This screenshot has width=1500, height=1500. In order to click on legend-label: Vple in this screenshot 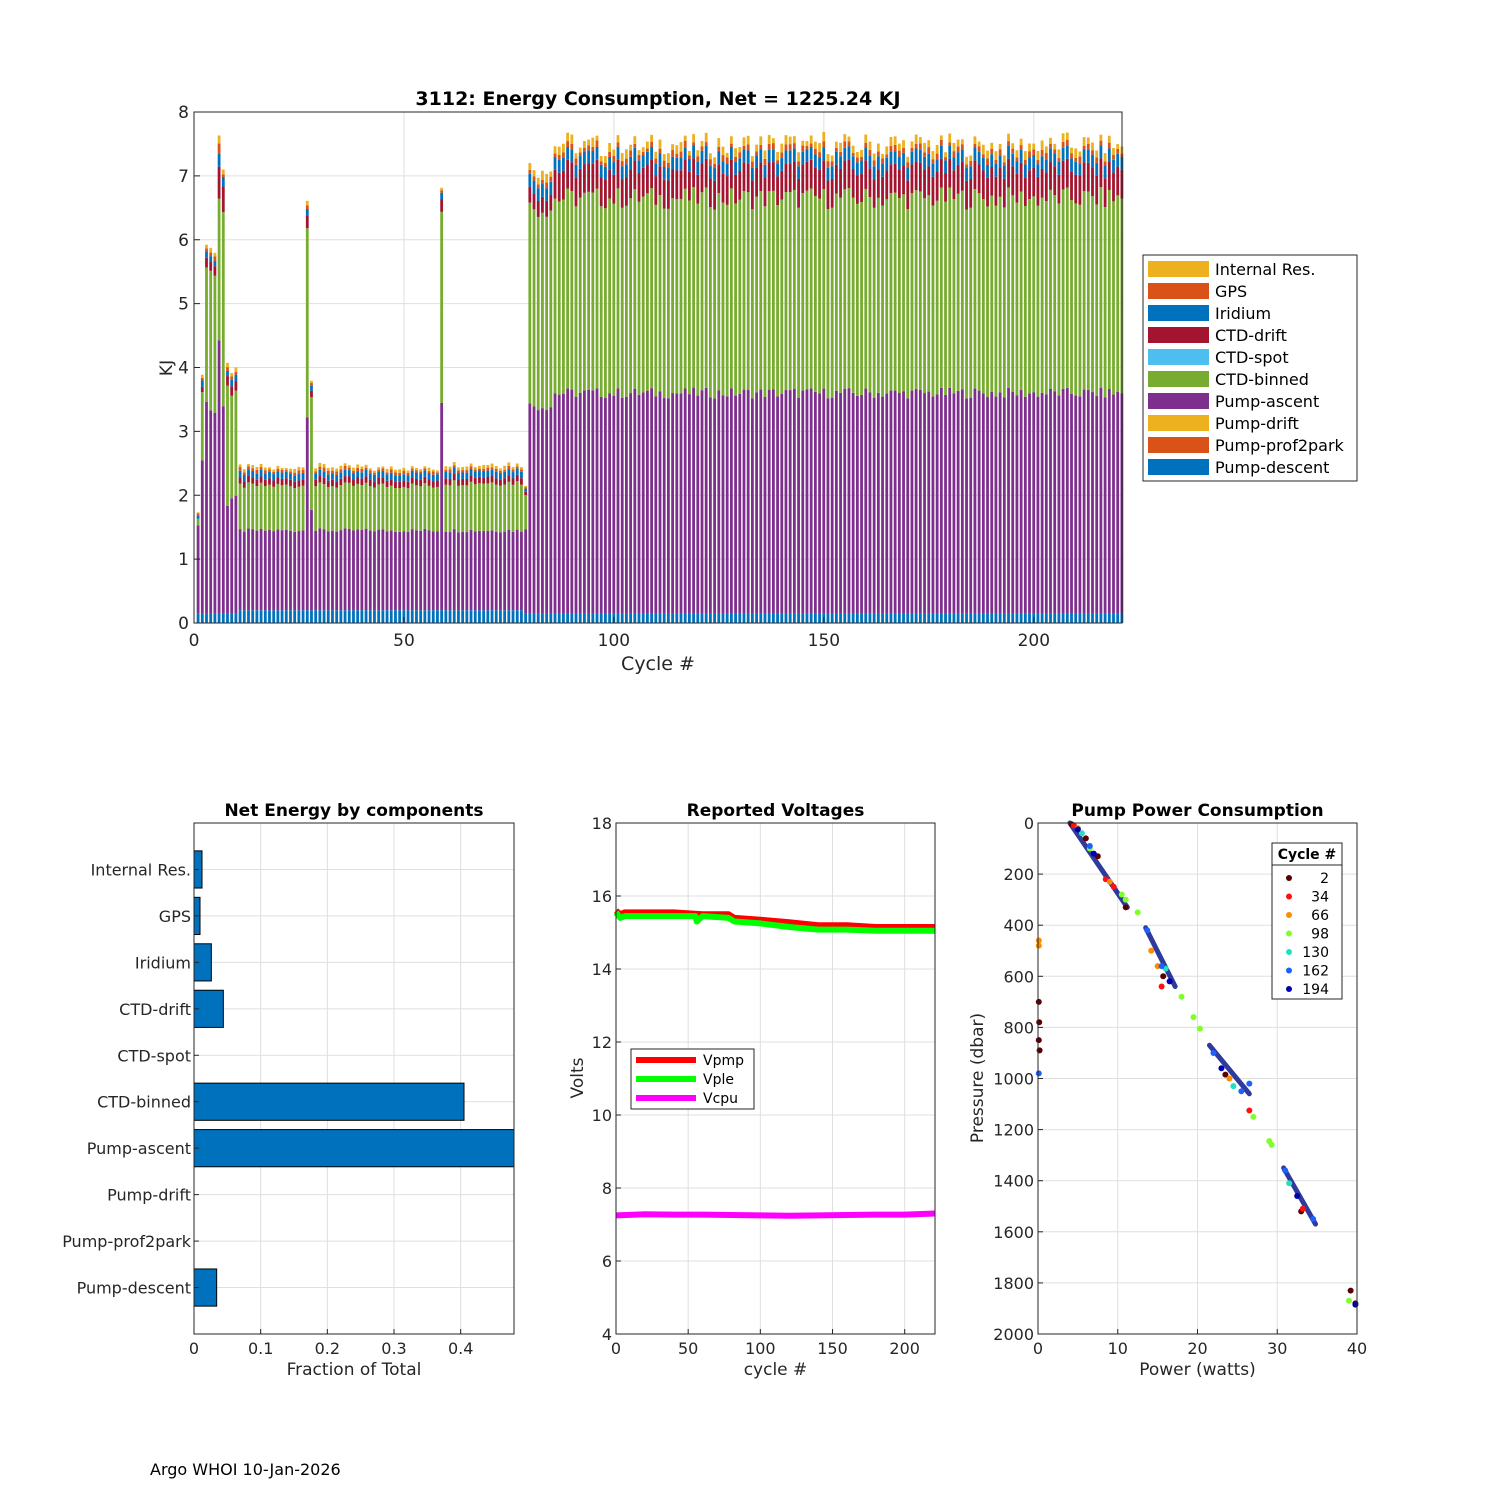, I will do `click(718, 1080)`.